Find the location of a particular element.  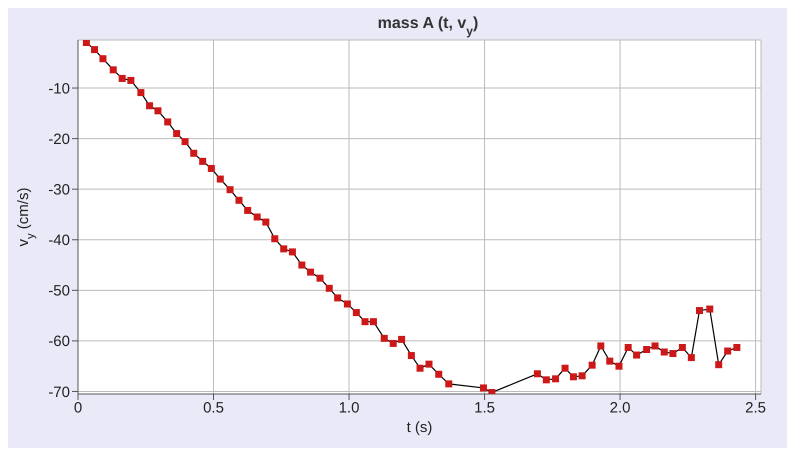

y-tick-label: -20 is located at coordinates (59, 139).